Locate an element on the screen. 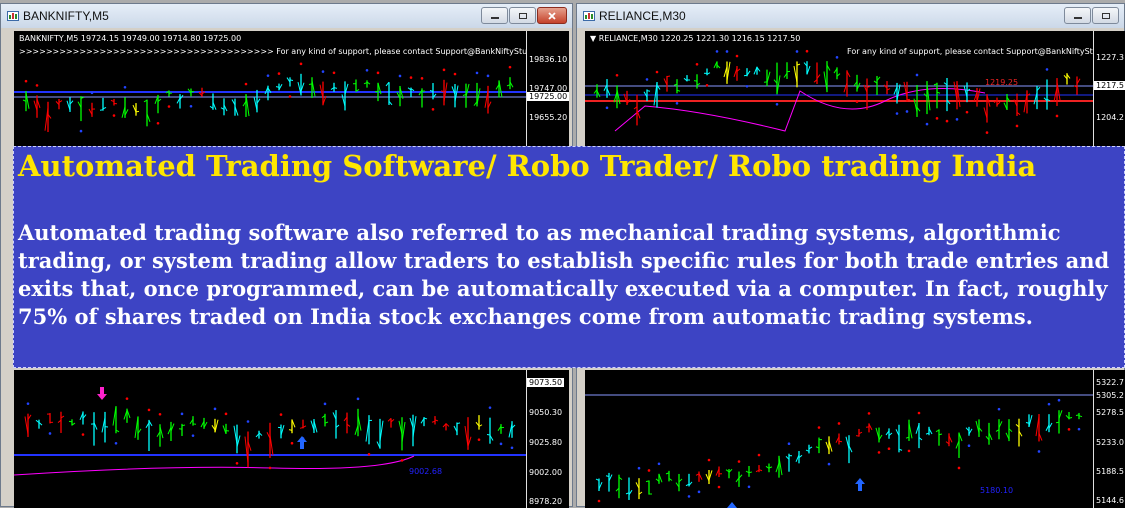 The width and height of the screenshot is (1125, 508). title-bar: BANKNIFTY,M5 is located at coordinates (286, 16).